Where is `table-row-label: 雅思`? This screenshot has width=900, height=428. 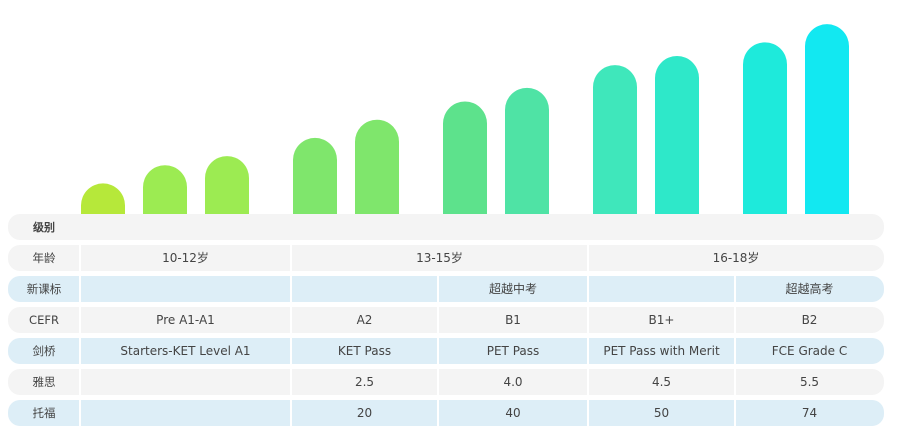 table-row-label: 雅思 is located at coordinates (44, 382).